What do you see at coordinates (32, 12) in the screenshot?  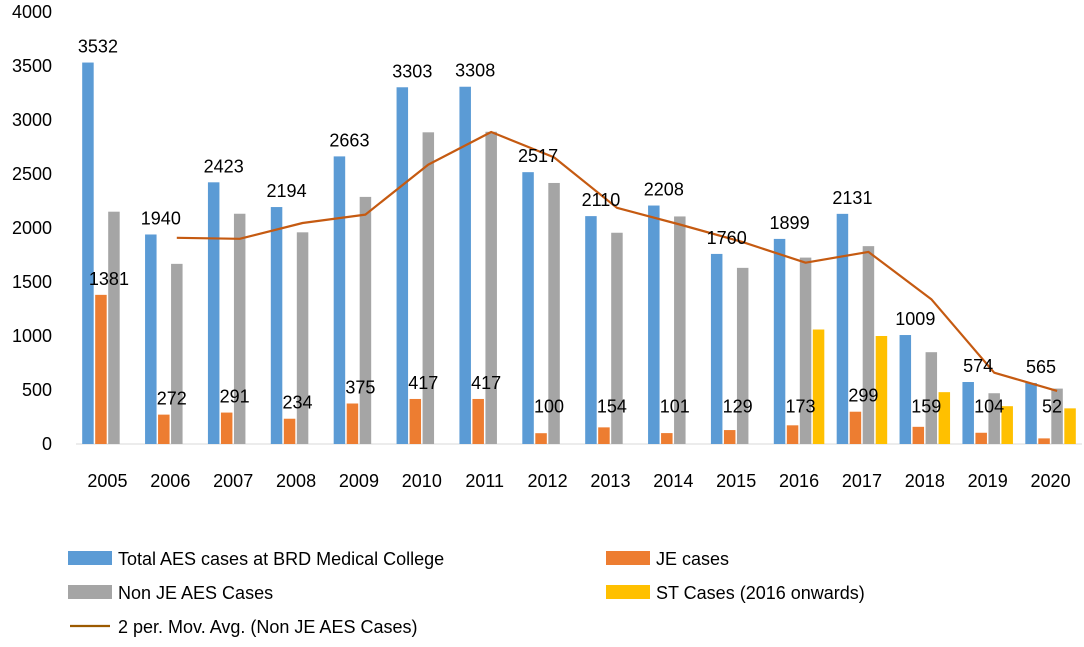 I see `y-tick-label: 4000` at bounding box center [32, 12].